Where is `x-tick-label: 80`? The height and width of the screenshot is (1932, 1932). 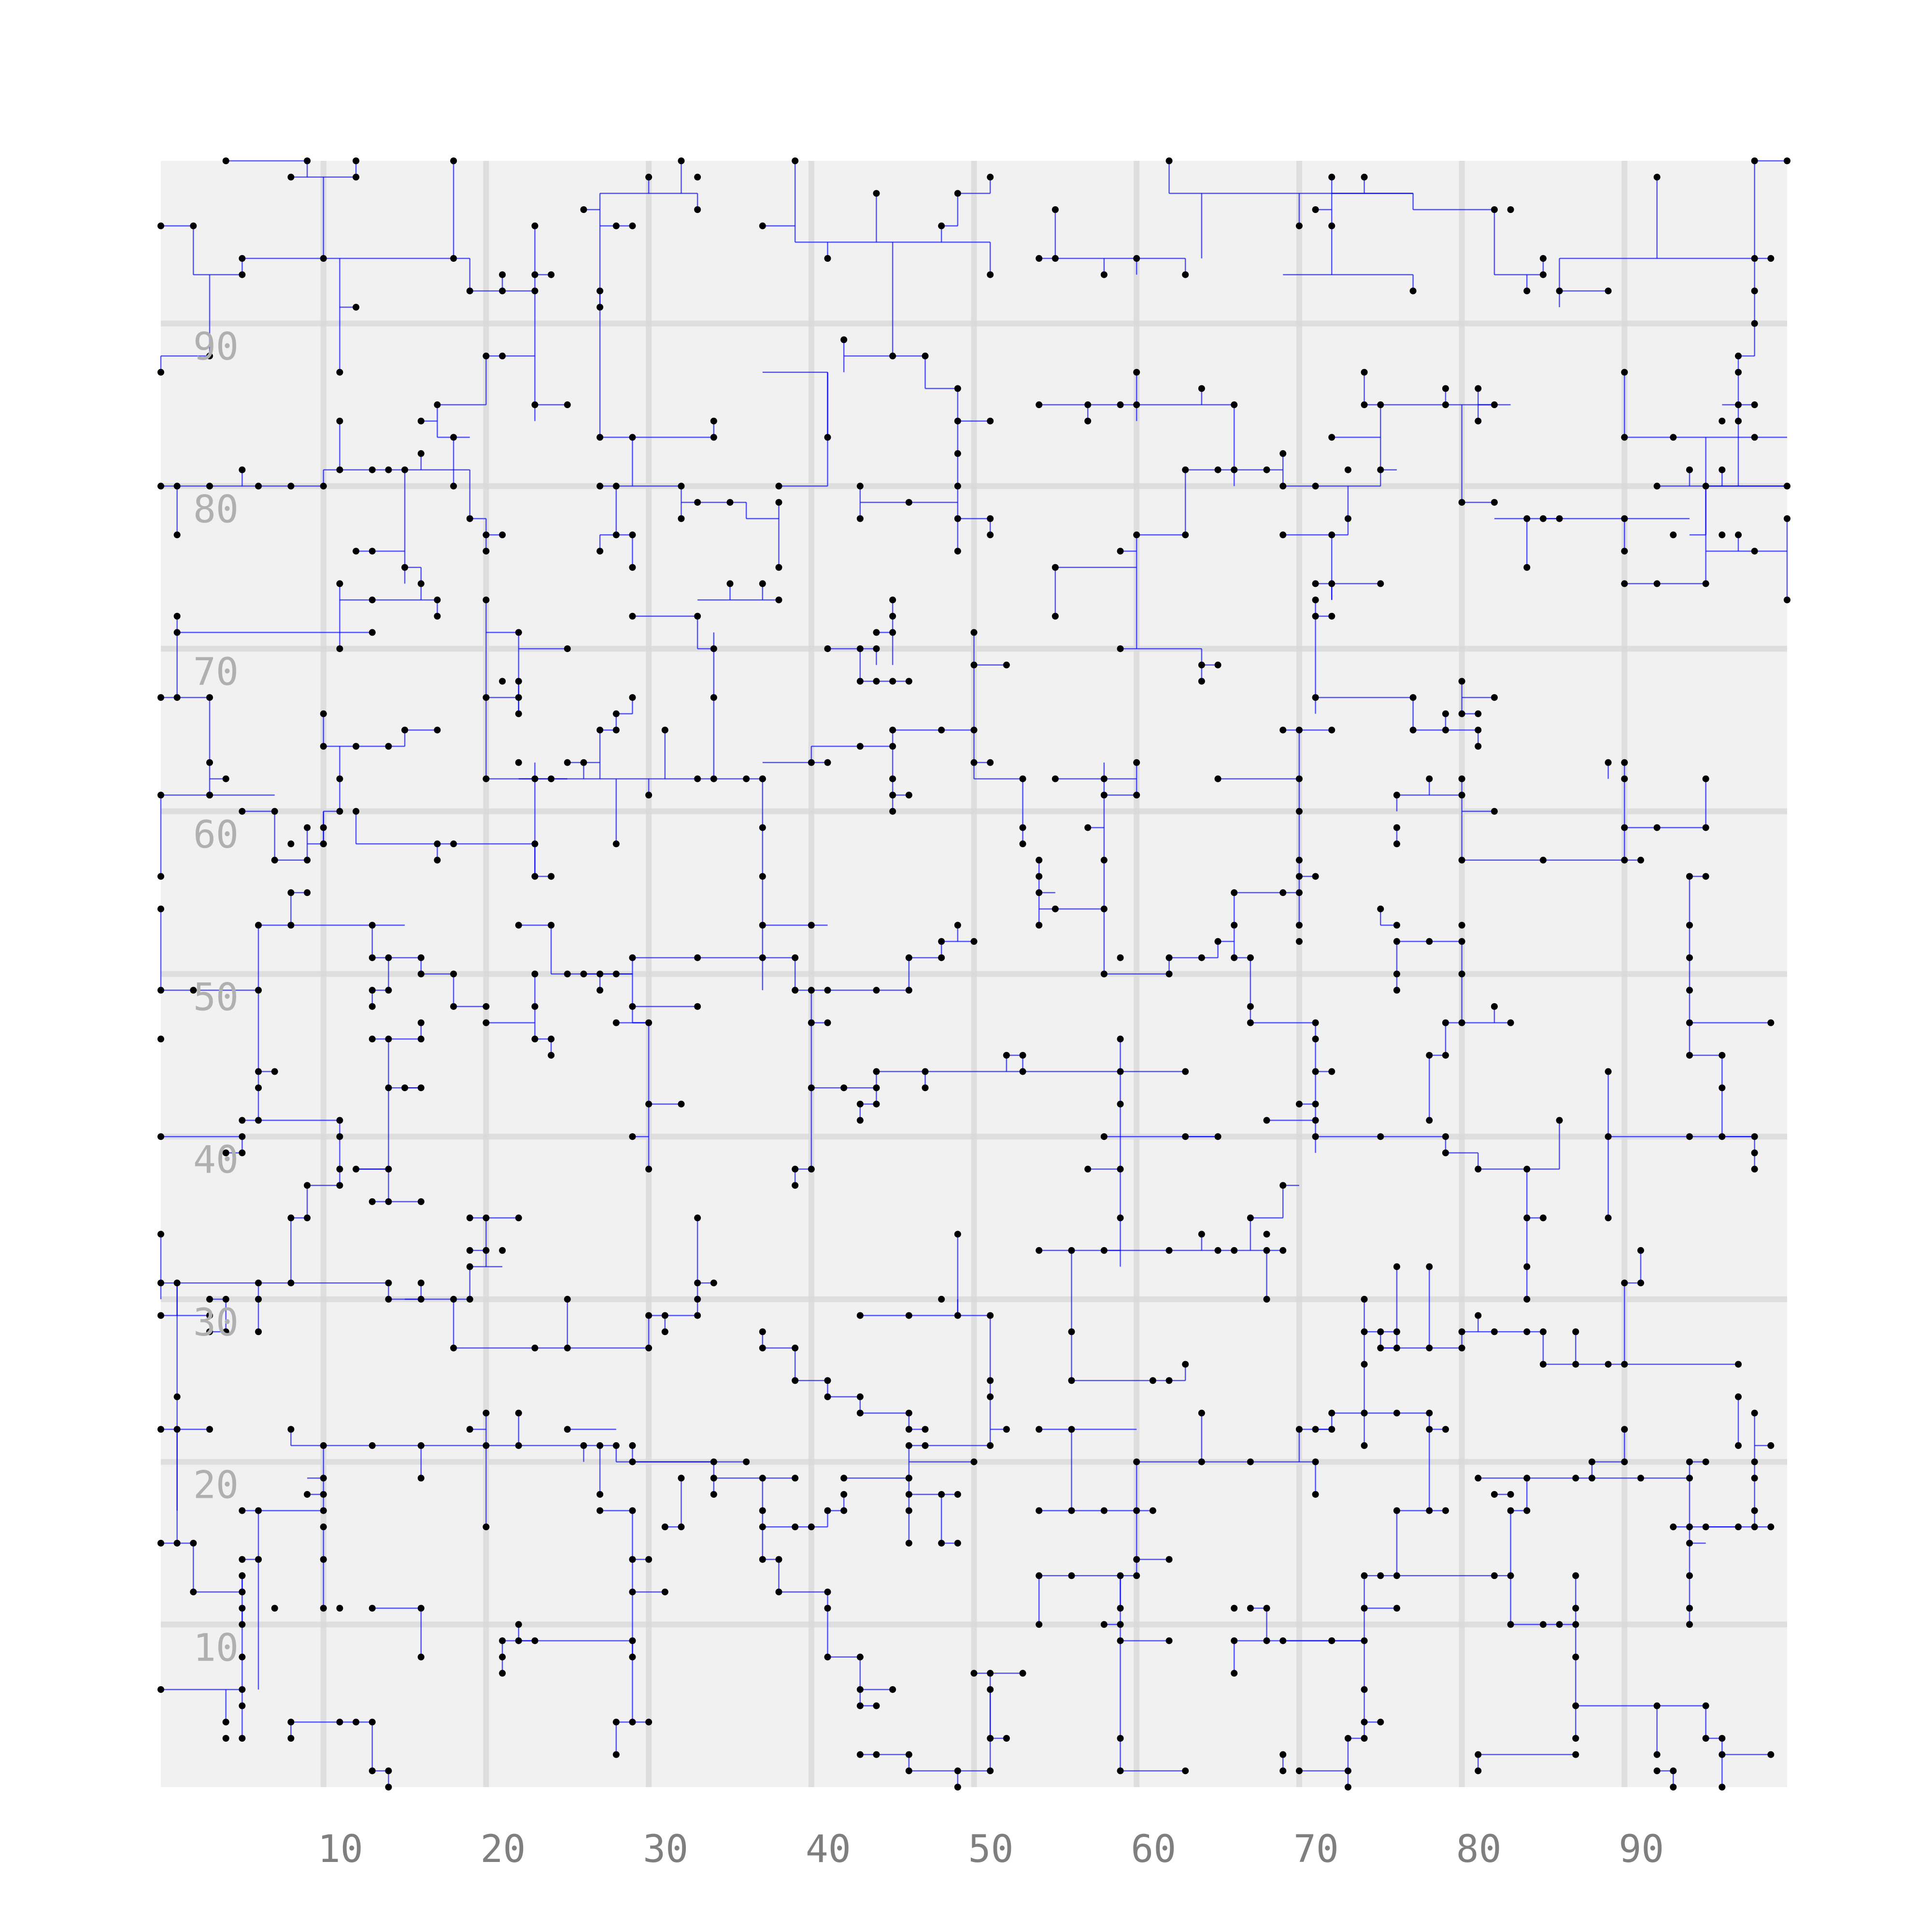 x-tick-label: 80 is located at coordinates (1479, 1849).